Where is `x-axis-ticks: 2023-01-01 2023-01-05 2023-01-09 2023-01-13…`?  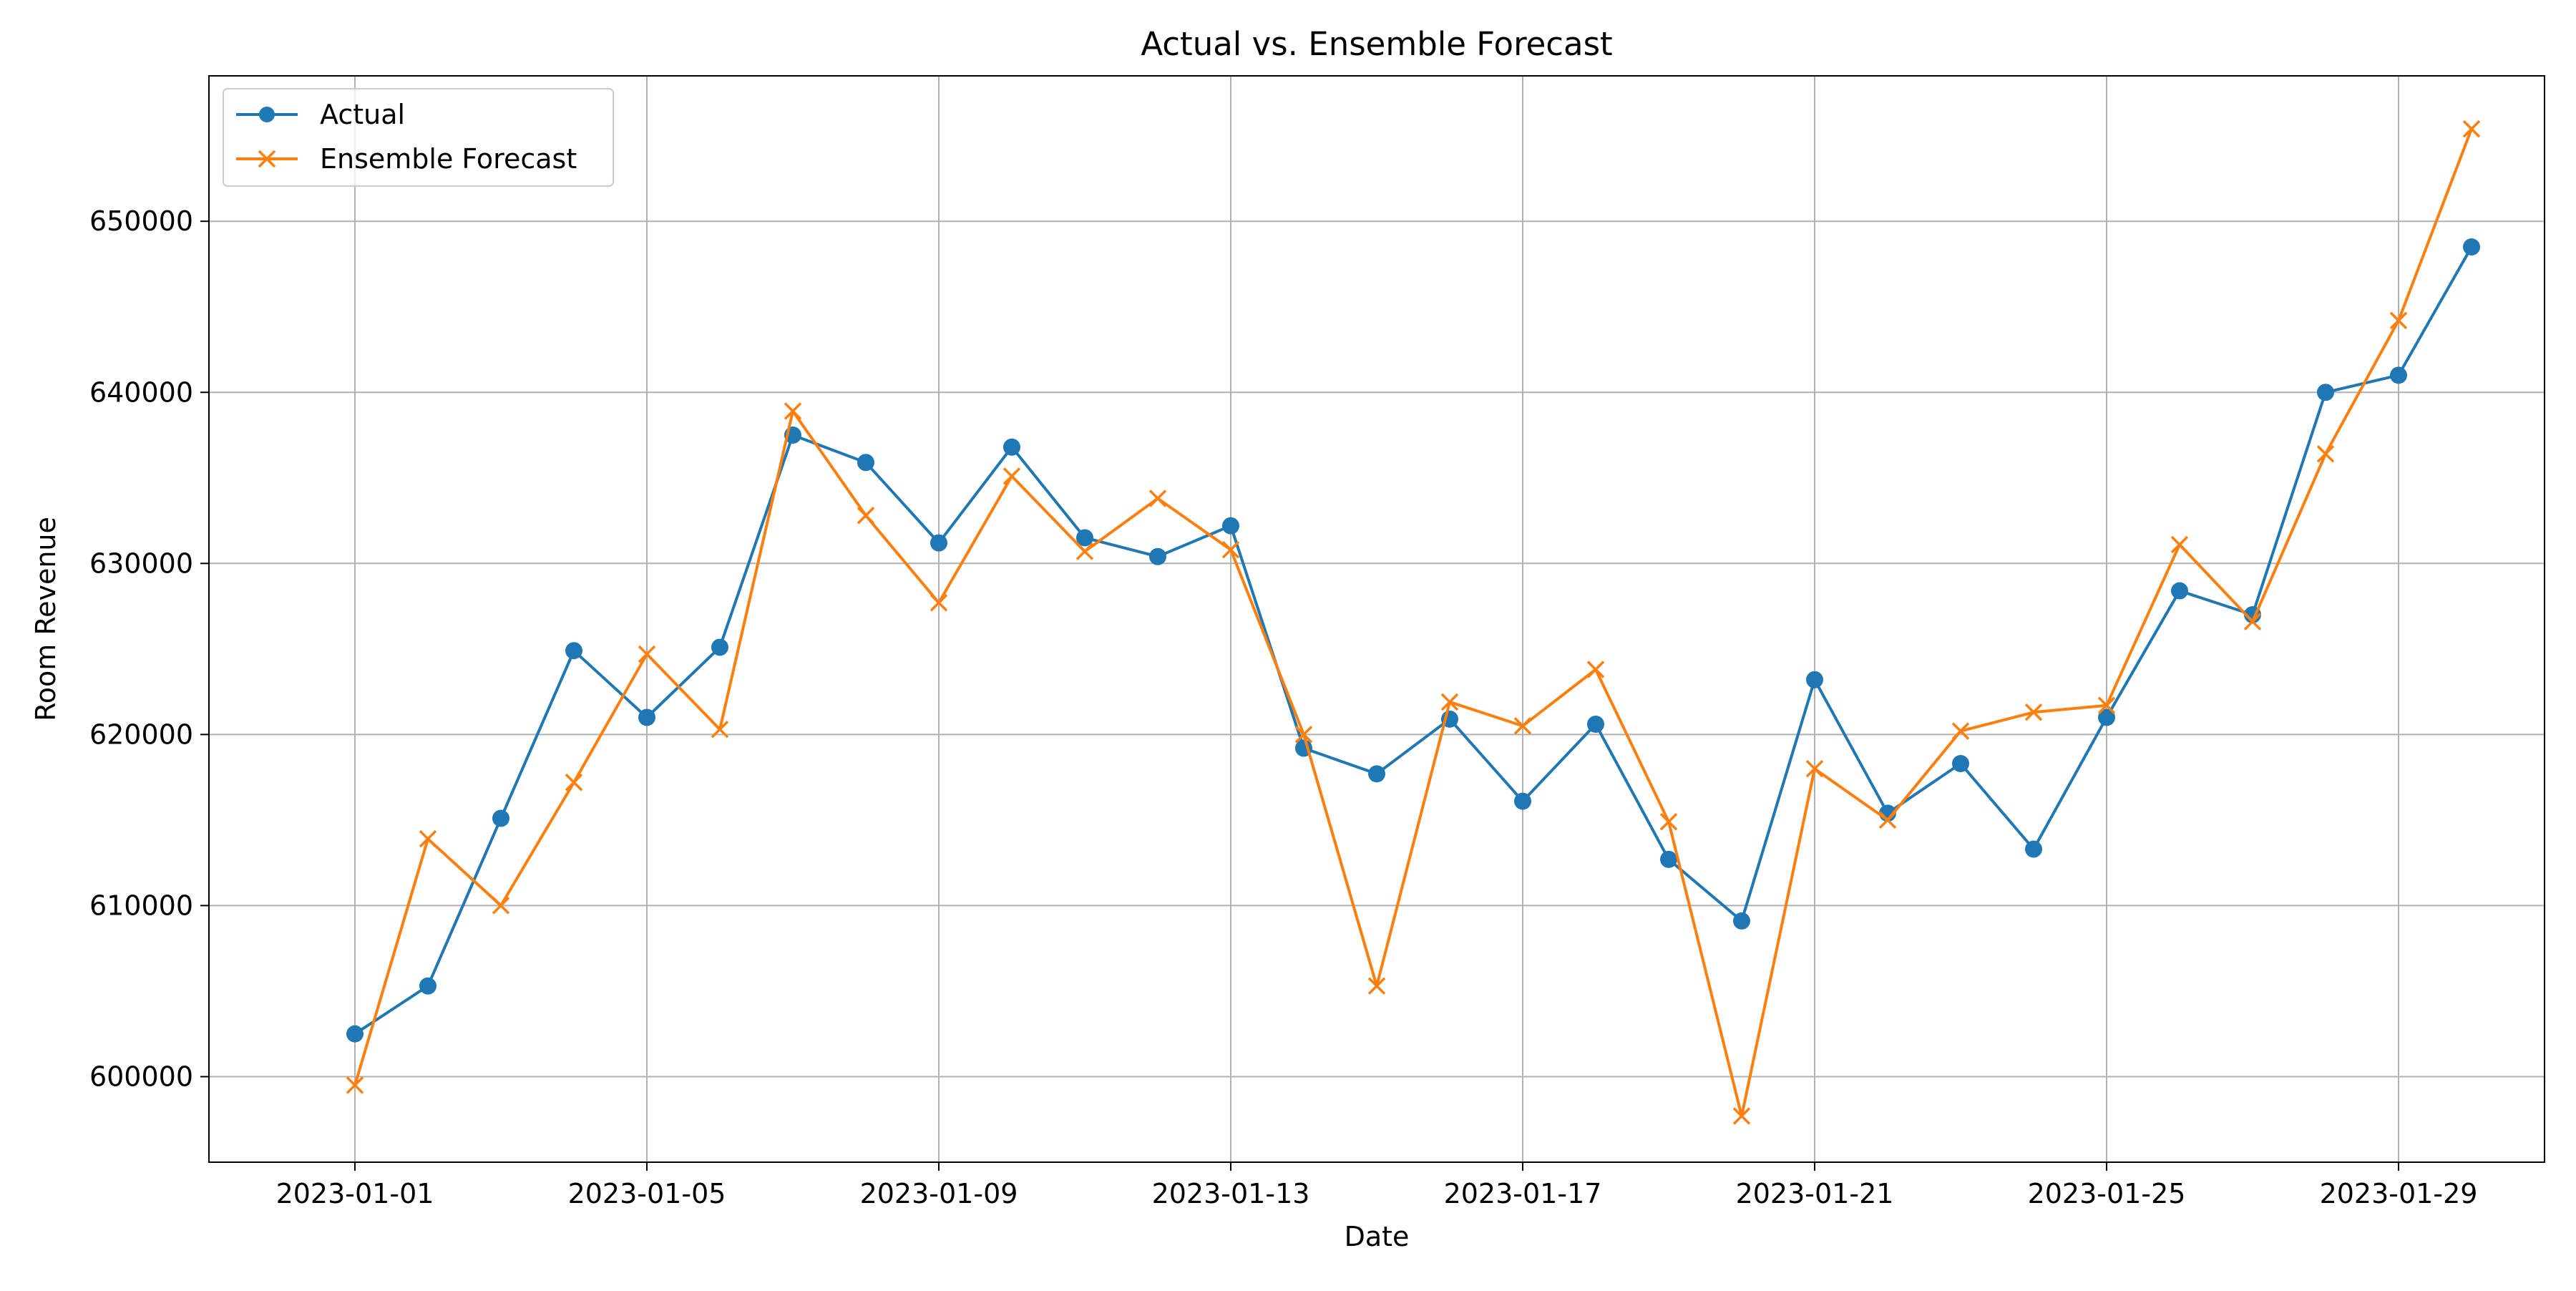
x-axis-ticks: 2023-01-01 2023-01-05 2023-01-09 2023-01-13… is located at coordinates (1377, 1185).